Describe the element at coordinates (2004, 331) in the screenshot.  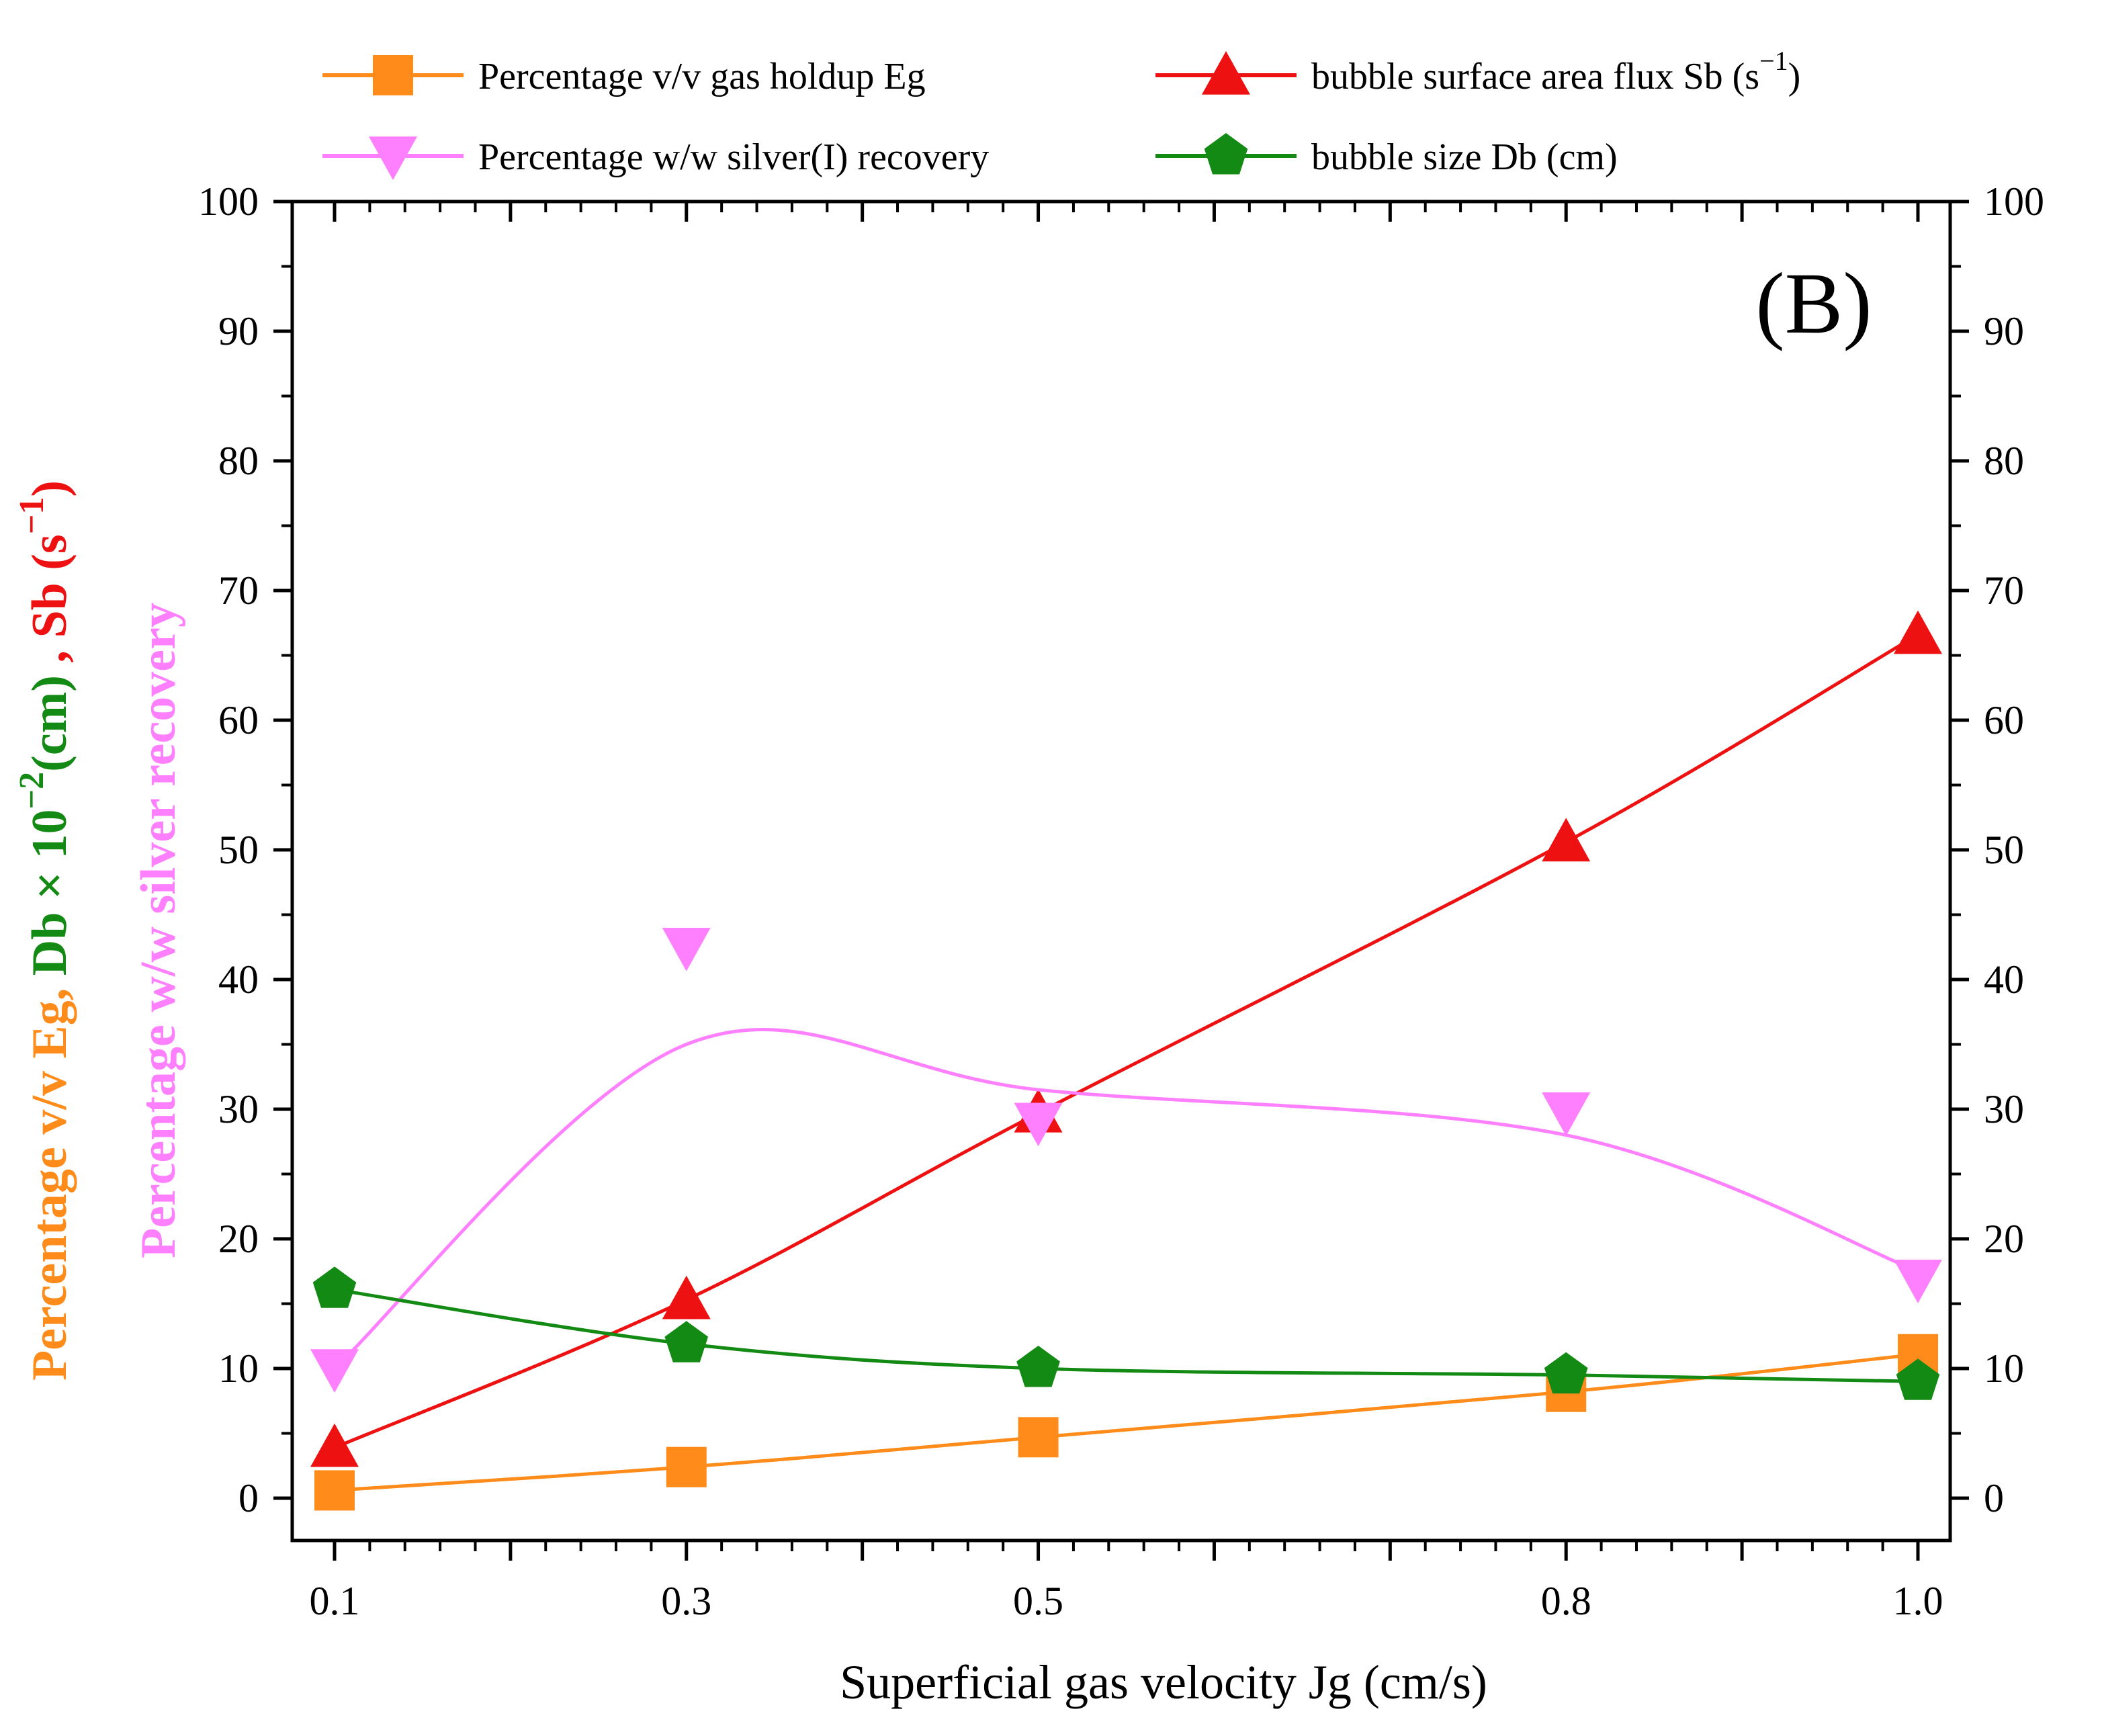
I see `y-tick-label-right: 90` at that location.